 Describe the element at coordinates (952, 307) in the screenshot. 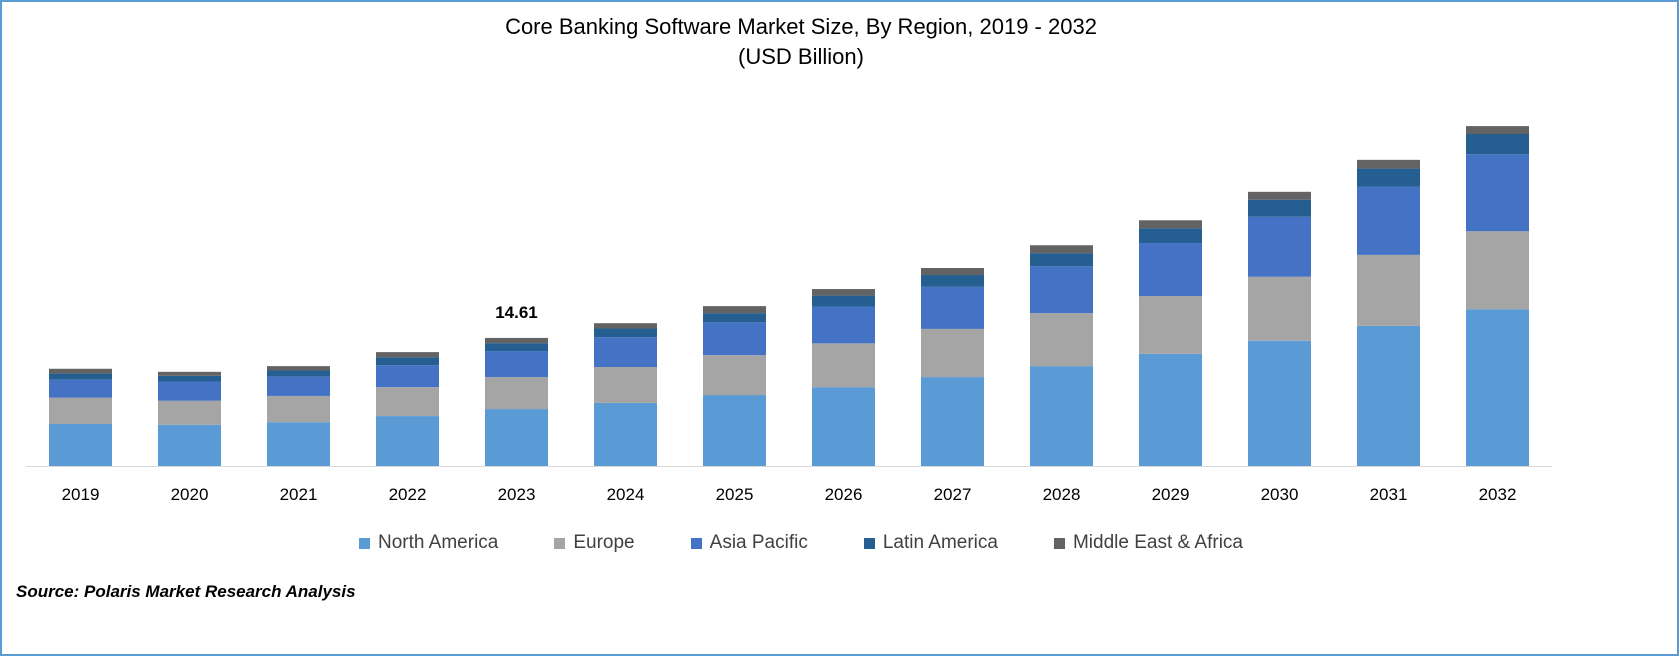

I see `bar-segment-asia-pacific-2027` at that location.